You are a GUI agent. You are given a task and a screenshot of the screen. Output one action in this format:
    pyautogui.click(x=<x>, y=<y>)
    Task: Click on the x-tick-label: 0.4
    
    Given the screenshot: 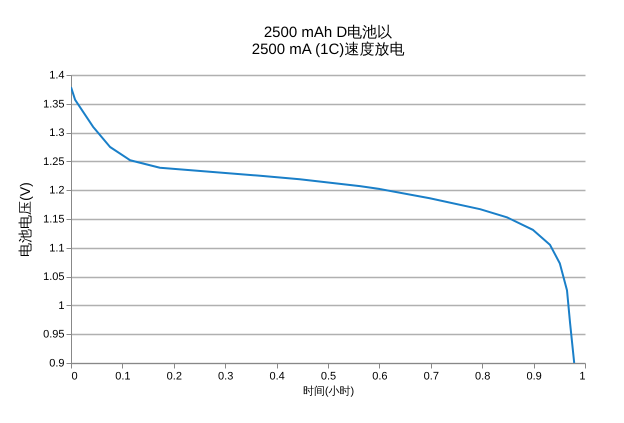 What is the action you would take?
    pyautogui.click(x=277, y=376)
    